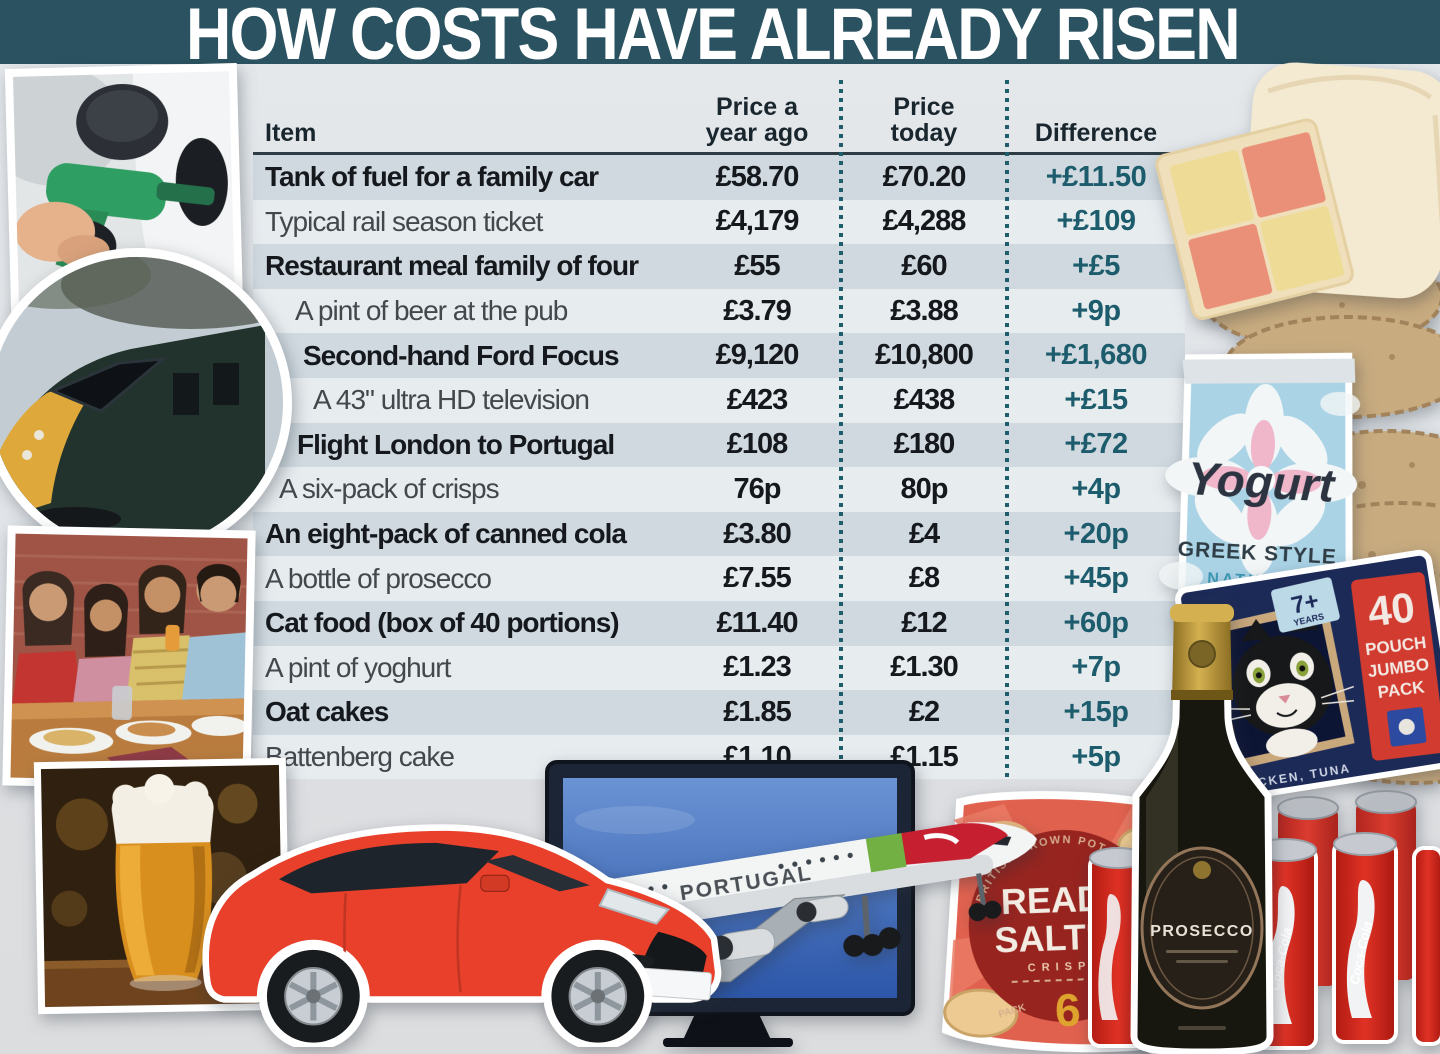 The height and width of the screenshot is (1054, 1440). I want to click on table-row: A bottle of prosecco £7.55 £8 +45p, so click(719, 578).